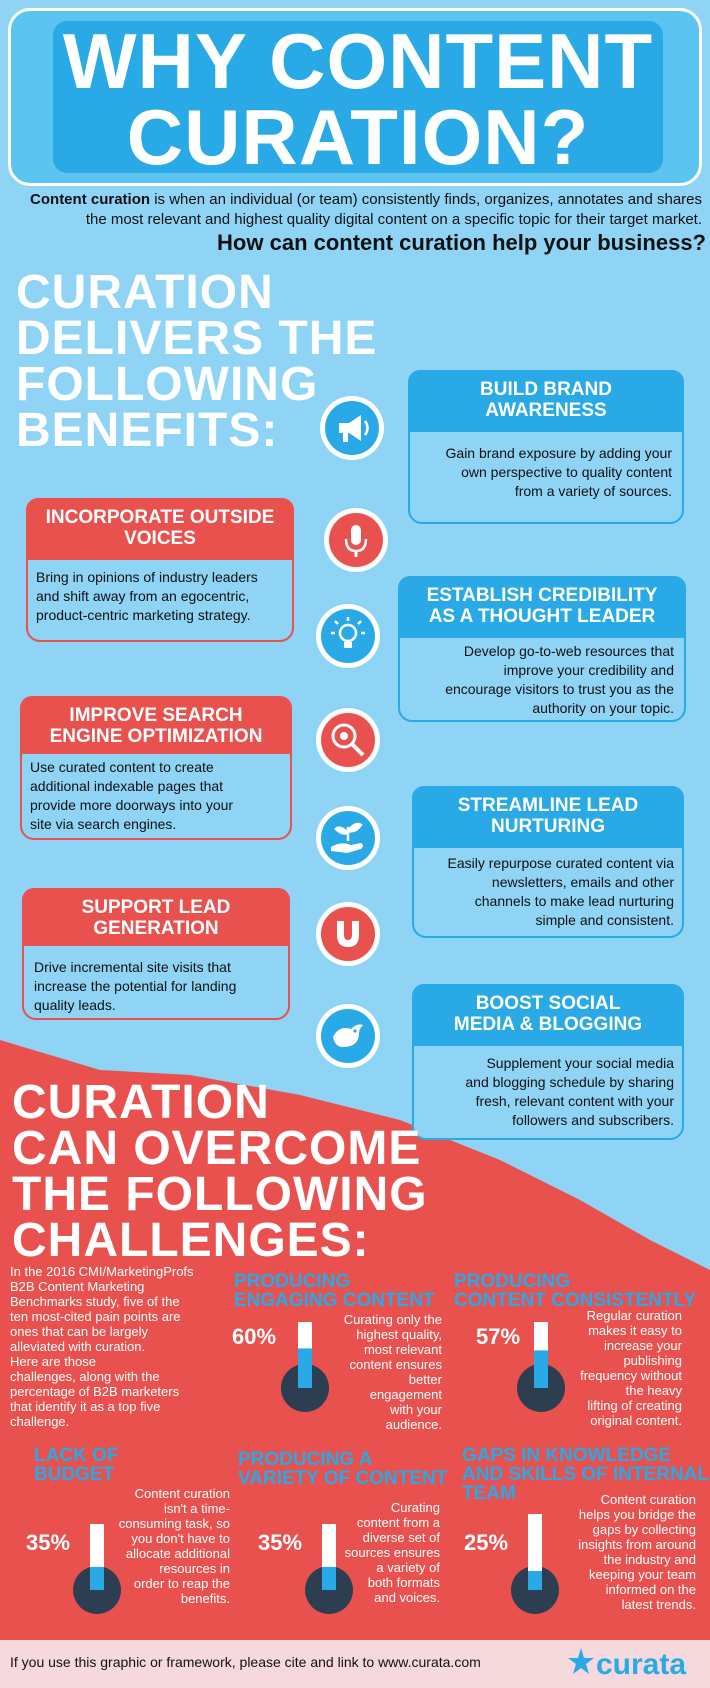 The width and height of the screenshot is (710, 1688). I want to click on challenge-text-line: increase your, so click(642, 1345).